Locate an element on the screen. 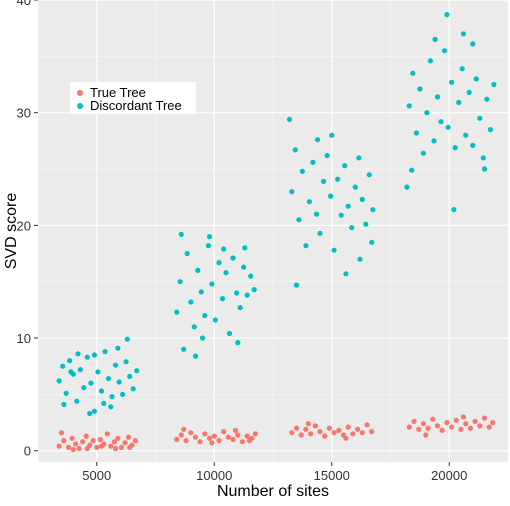  legend-label-discordant-tree: Discordant Tree is located at coordinates (136, 105).